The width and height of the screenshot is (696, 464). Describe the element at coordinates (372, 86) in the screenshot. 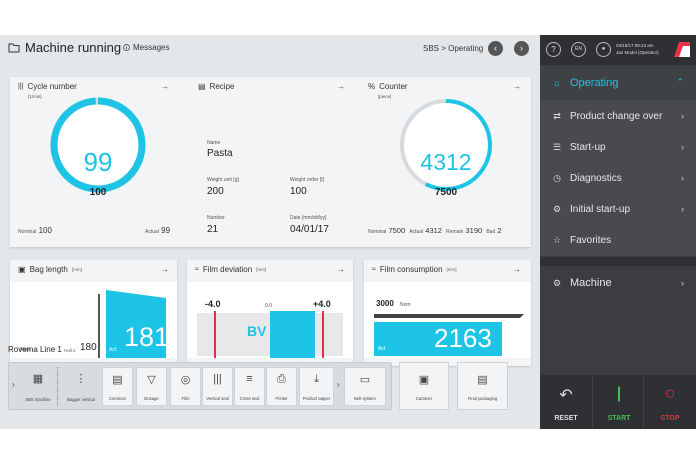

I see `percent-icon: %` at that location.